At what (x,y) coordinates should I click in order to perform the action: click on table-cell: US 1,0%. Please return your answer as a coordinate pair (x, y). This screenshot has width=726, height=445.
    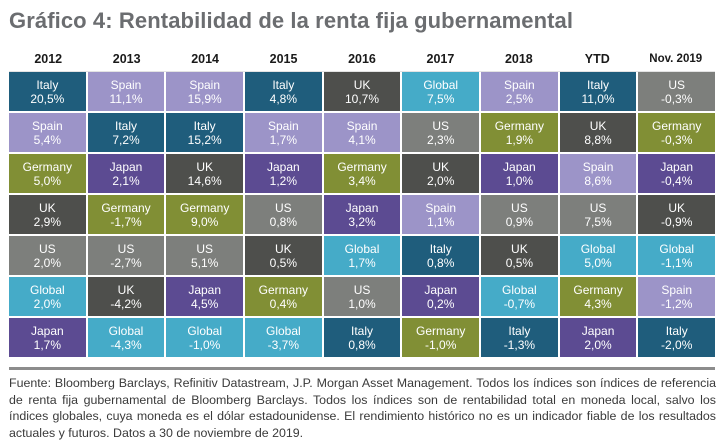
    Looking at the image, I should click on (363, 297).